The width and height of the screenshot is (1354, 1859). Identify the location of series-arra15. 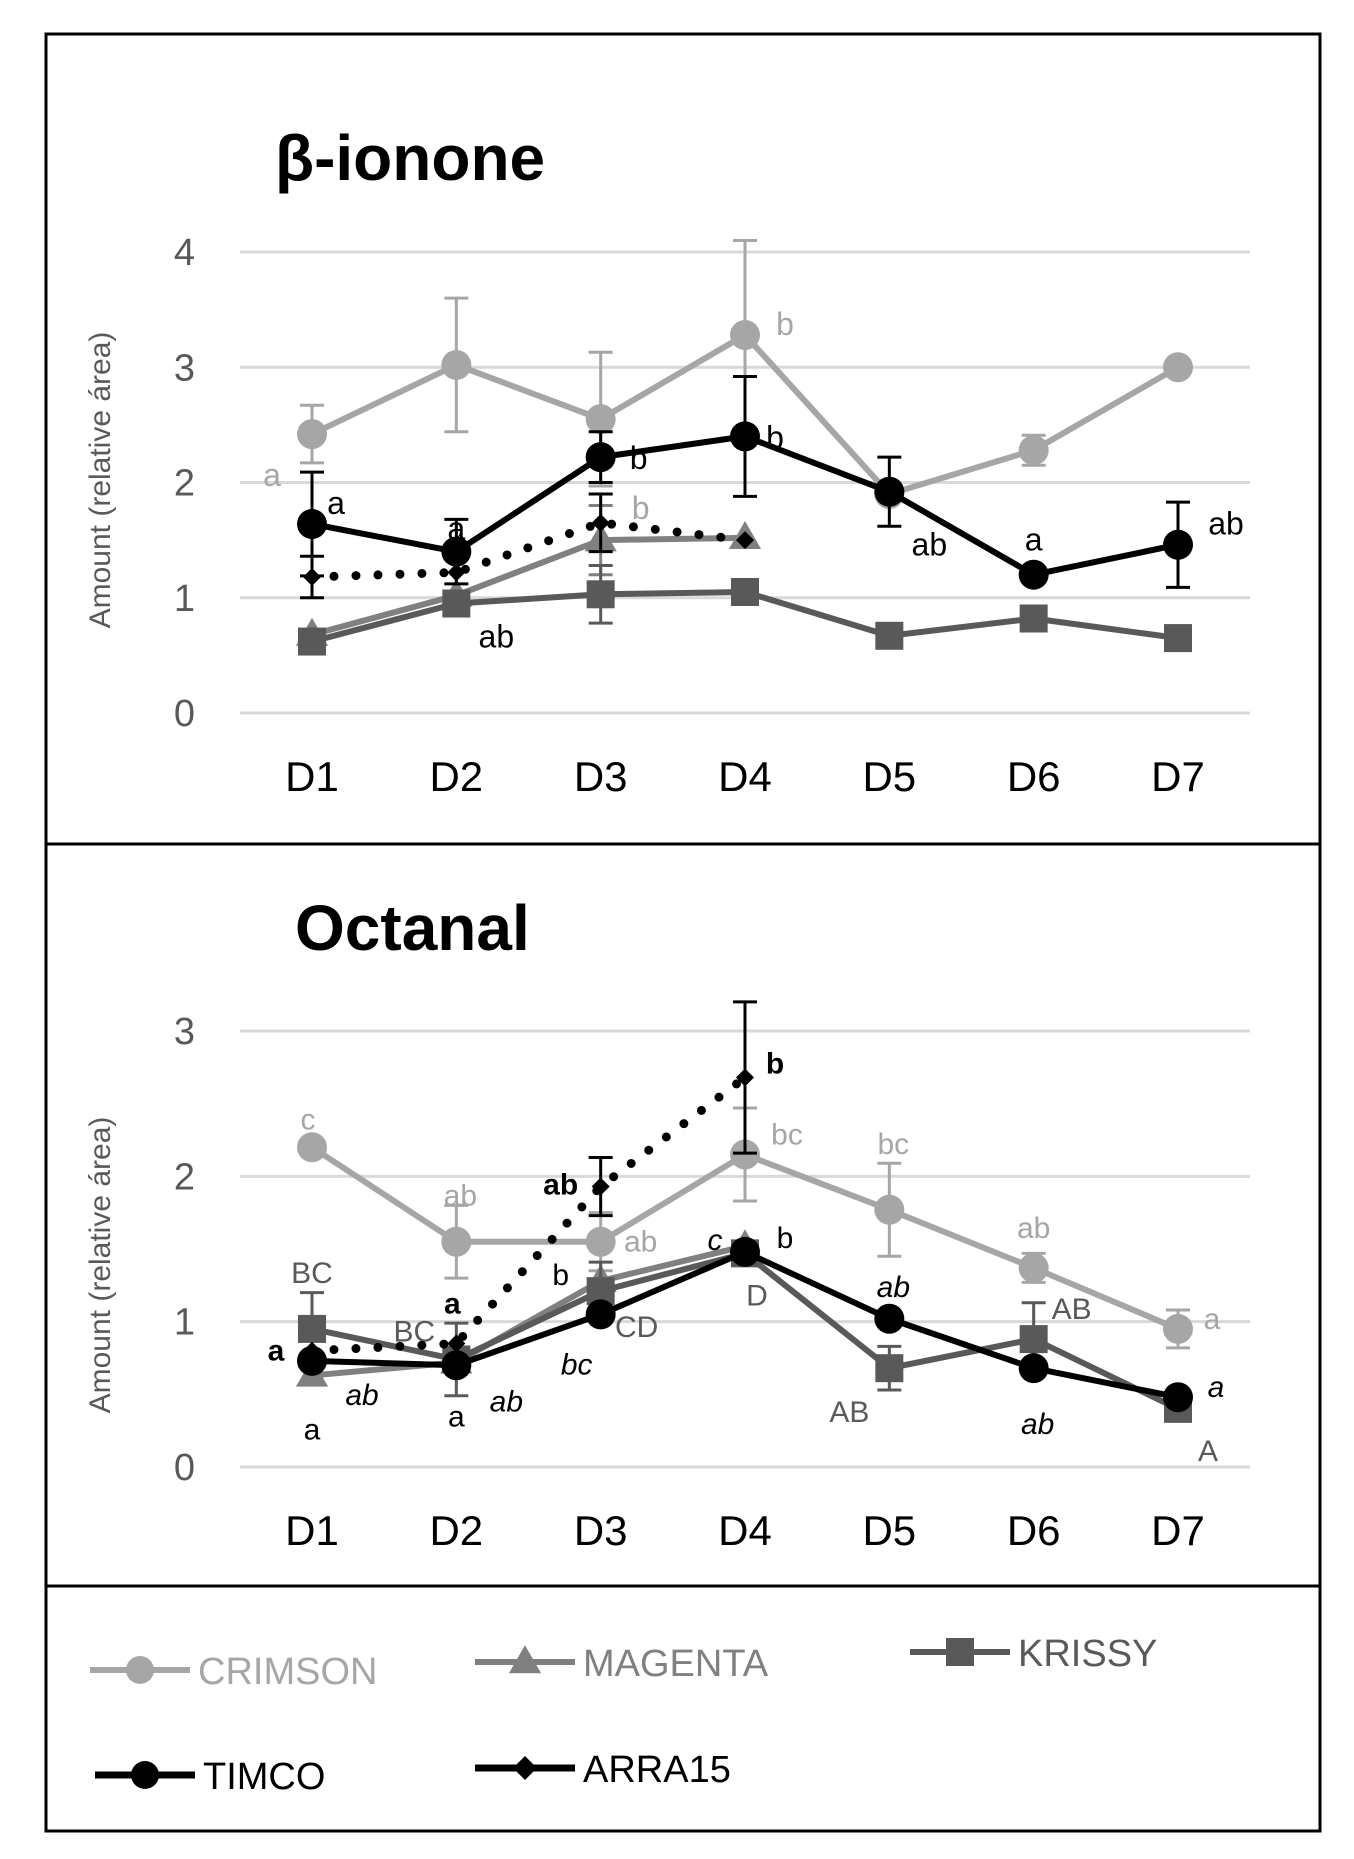
(527, 546).